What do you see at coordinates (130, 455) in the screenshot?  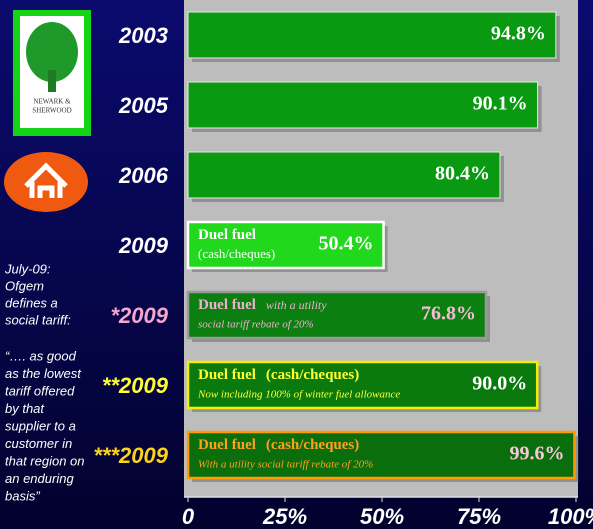 I see `y-tick-label: ***2009` at bounding box center [130, 455].